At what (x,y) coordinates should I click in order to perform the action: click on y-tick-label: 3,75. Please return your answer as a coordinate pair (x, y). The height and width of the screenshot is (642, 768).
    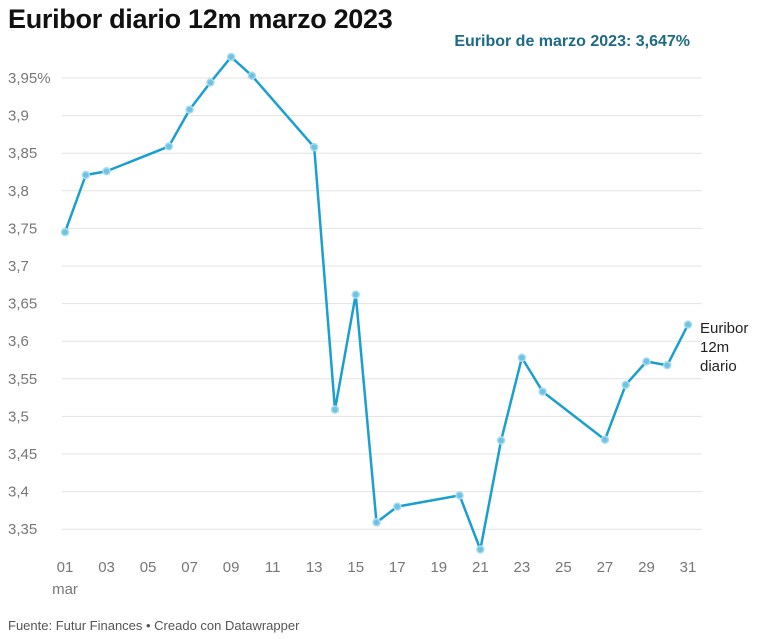
    Looking at the image, I should click on (22, 228).